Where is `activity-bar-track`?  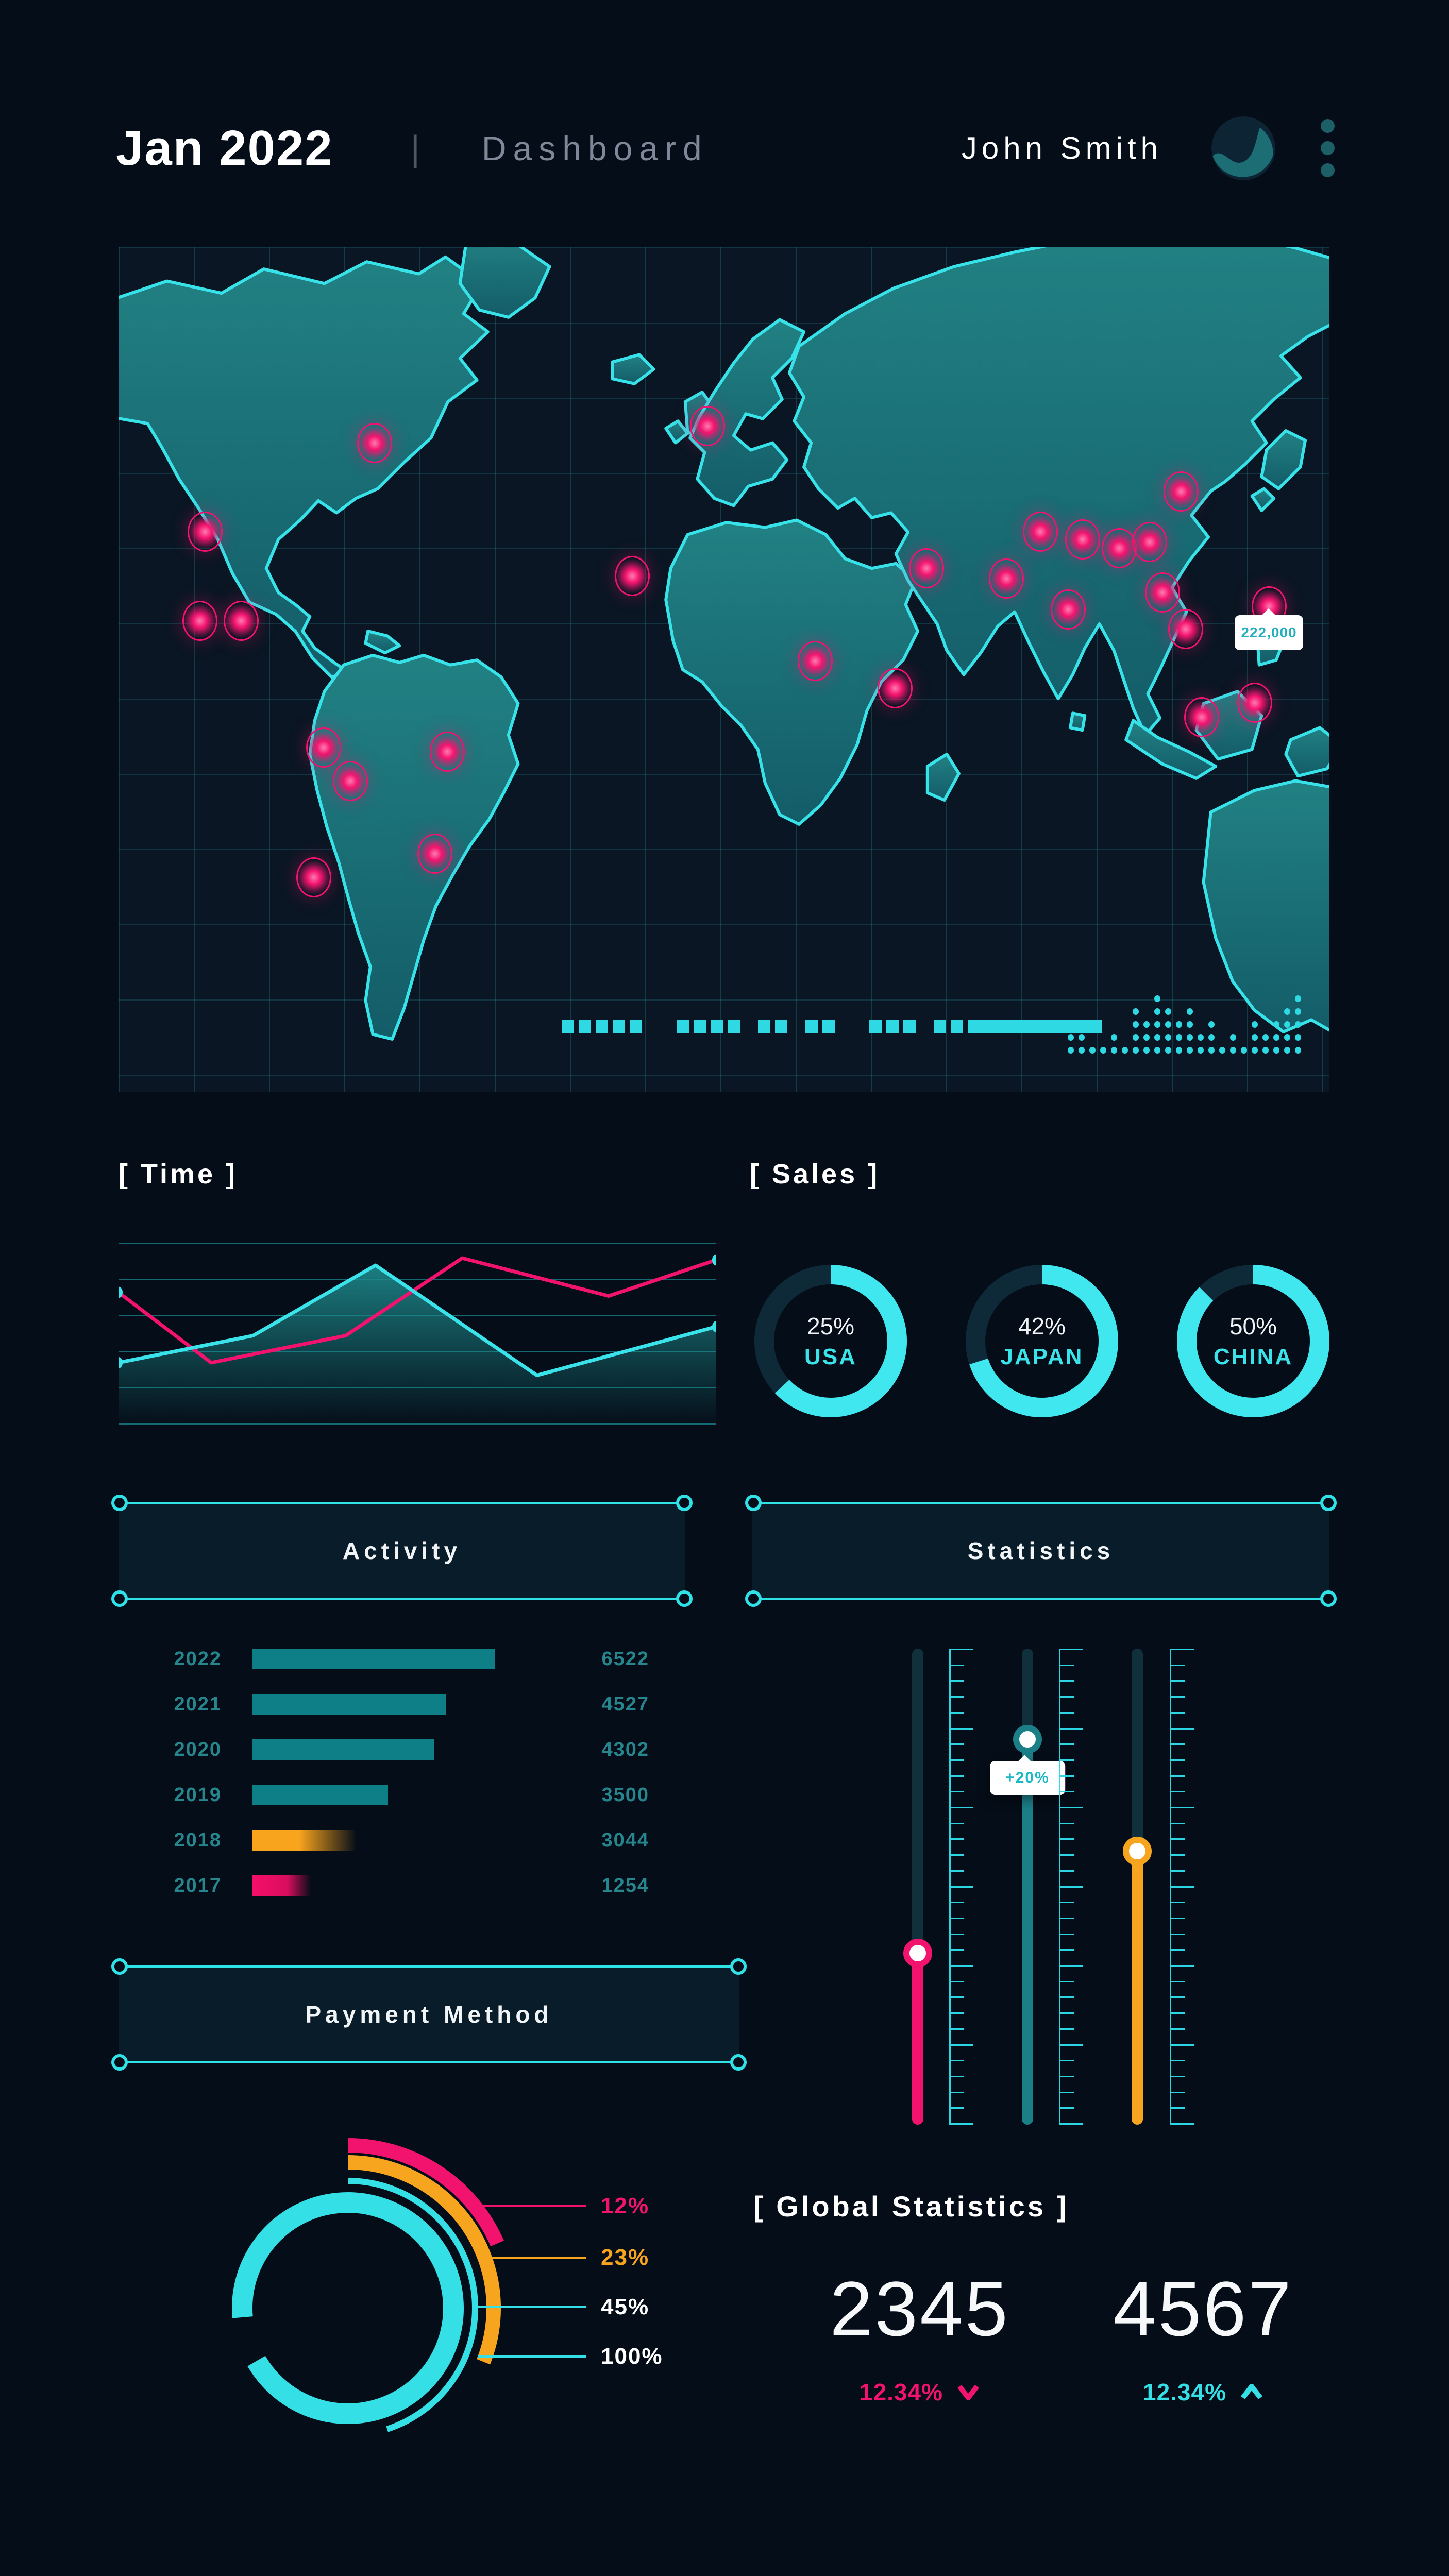
activity-bar-track is located at coordinates (373, 1704).